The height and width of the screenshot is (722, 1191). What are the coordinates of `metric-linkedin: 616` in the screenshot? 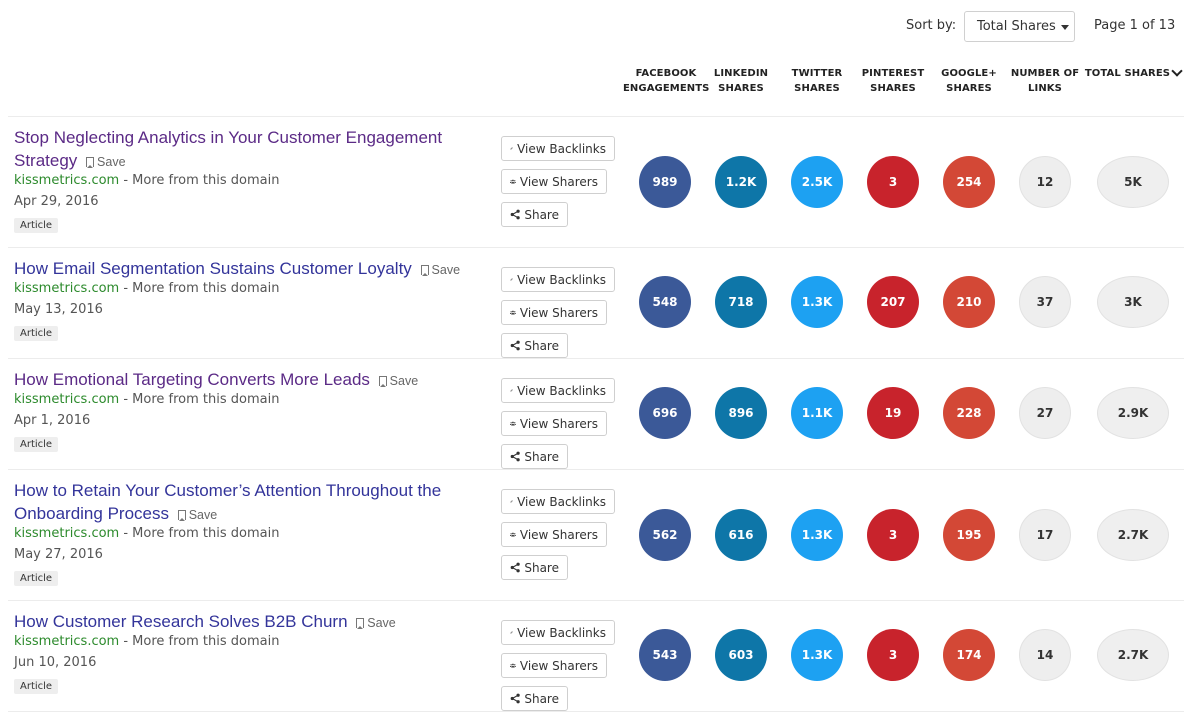 It's located at (741, 535).